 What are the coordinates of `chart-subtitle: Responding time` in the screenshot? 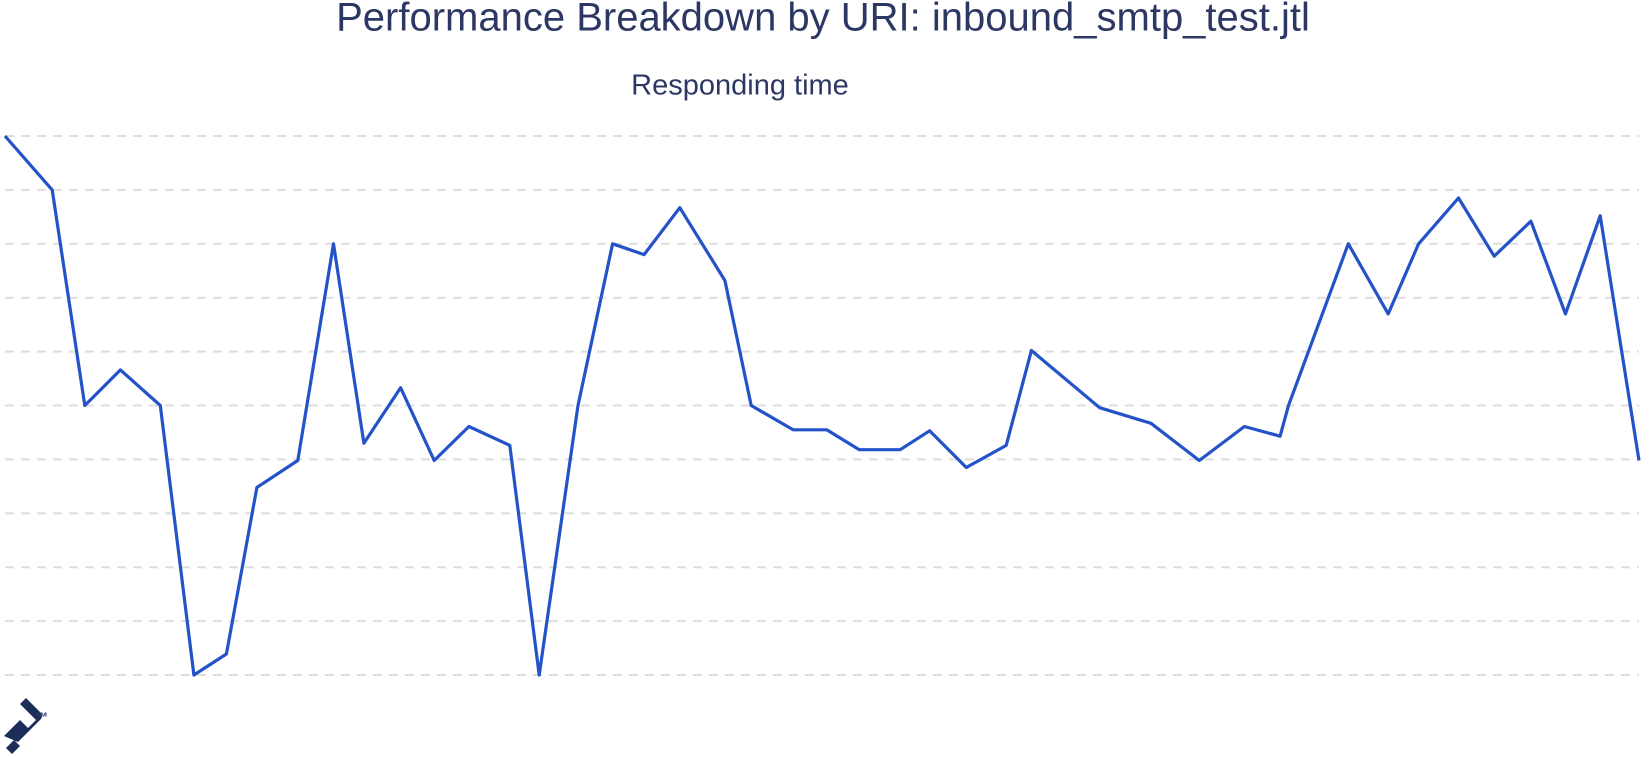 It's located at (740, 86).